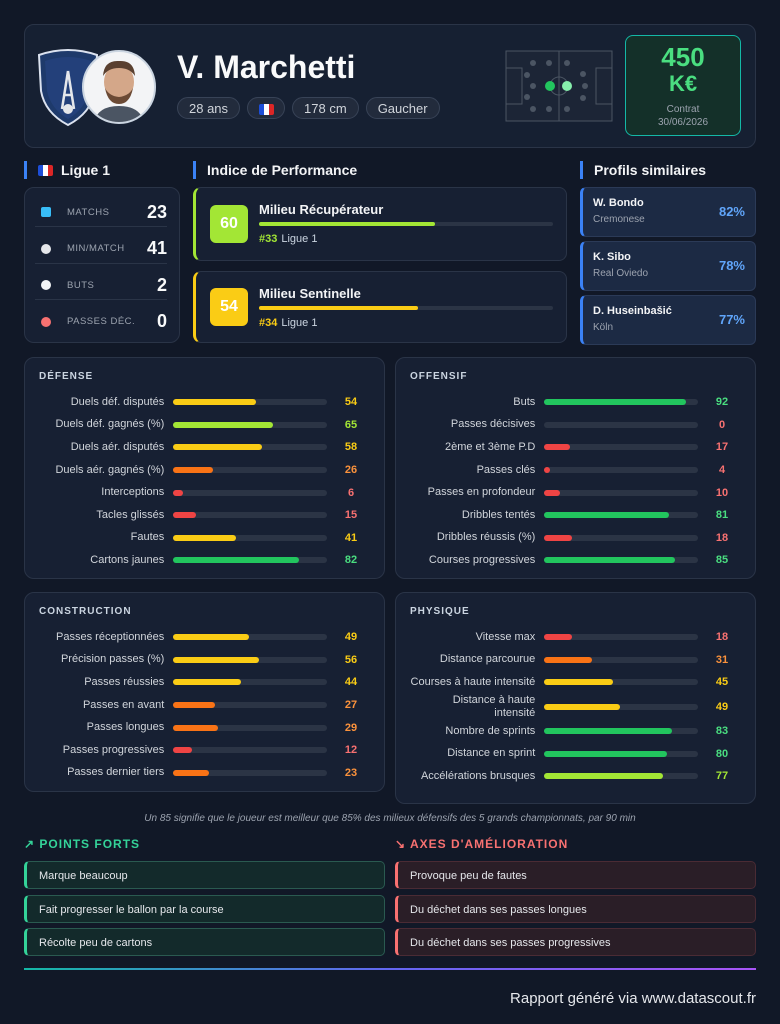 The height and width of the screenshot is (1024, 780). Describe the element at coordinates (668, 320) in the screenshot. I see `similar-card: D. Huseinbašić Köln 77%` at that location.